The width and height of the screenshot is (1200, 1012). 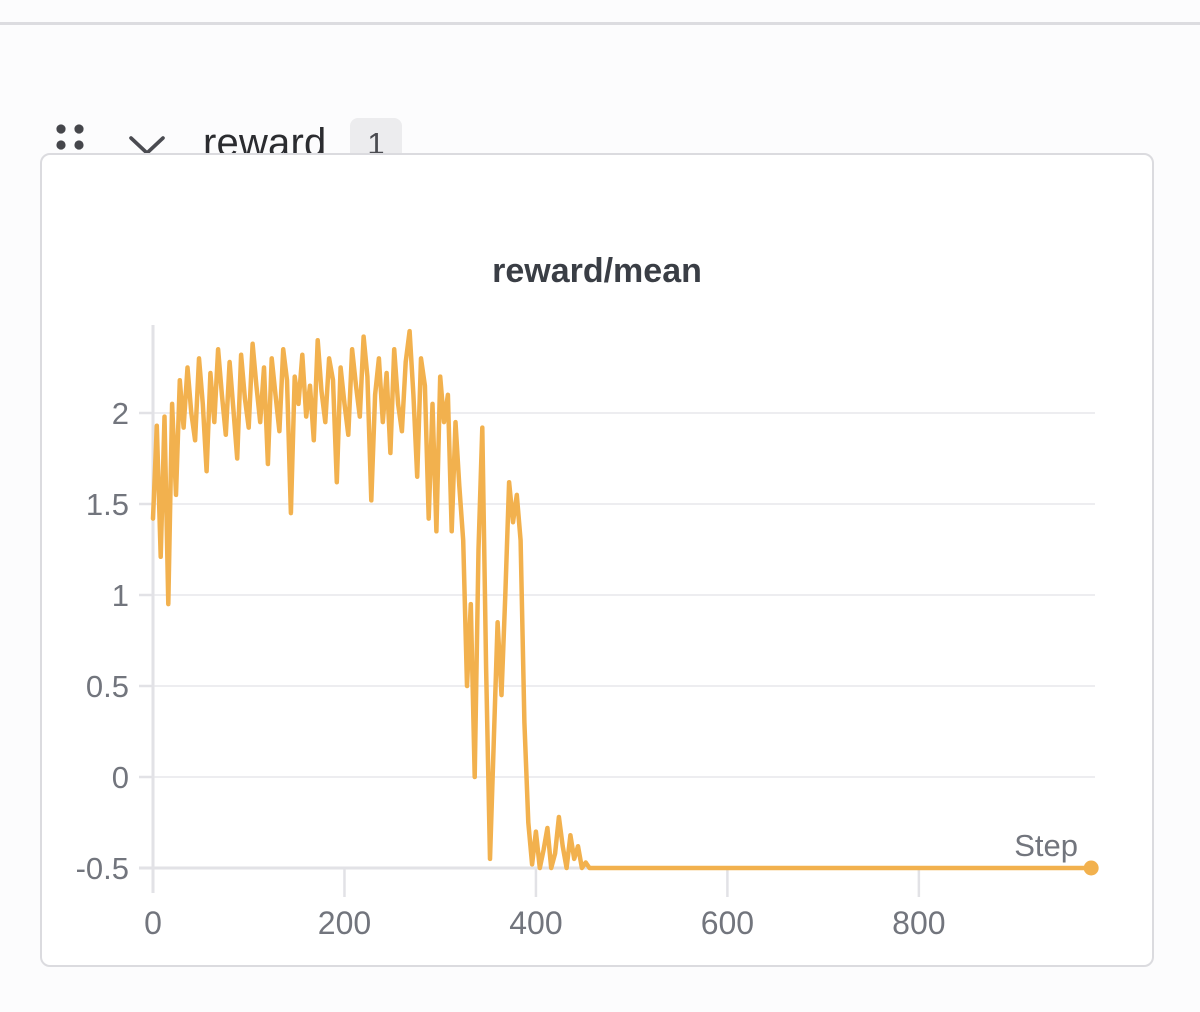 What do you see at coordinates (597, 271) in the screenshot?
I see `chart-title: reward/mean` at bounding box center [597, 271].